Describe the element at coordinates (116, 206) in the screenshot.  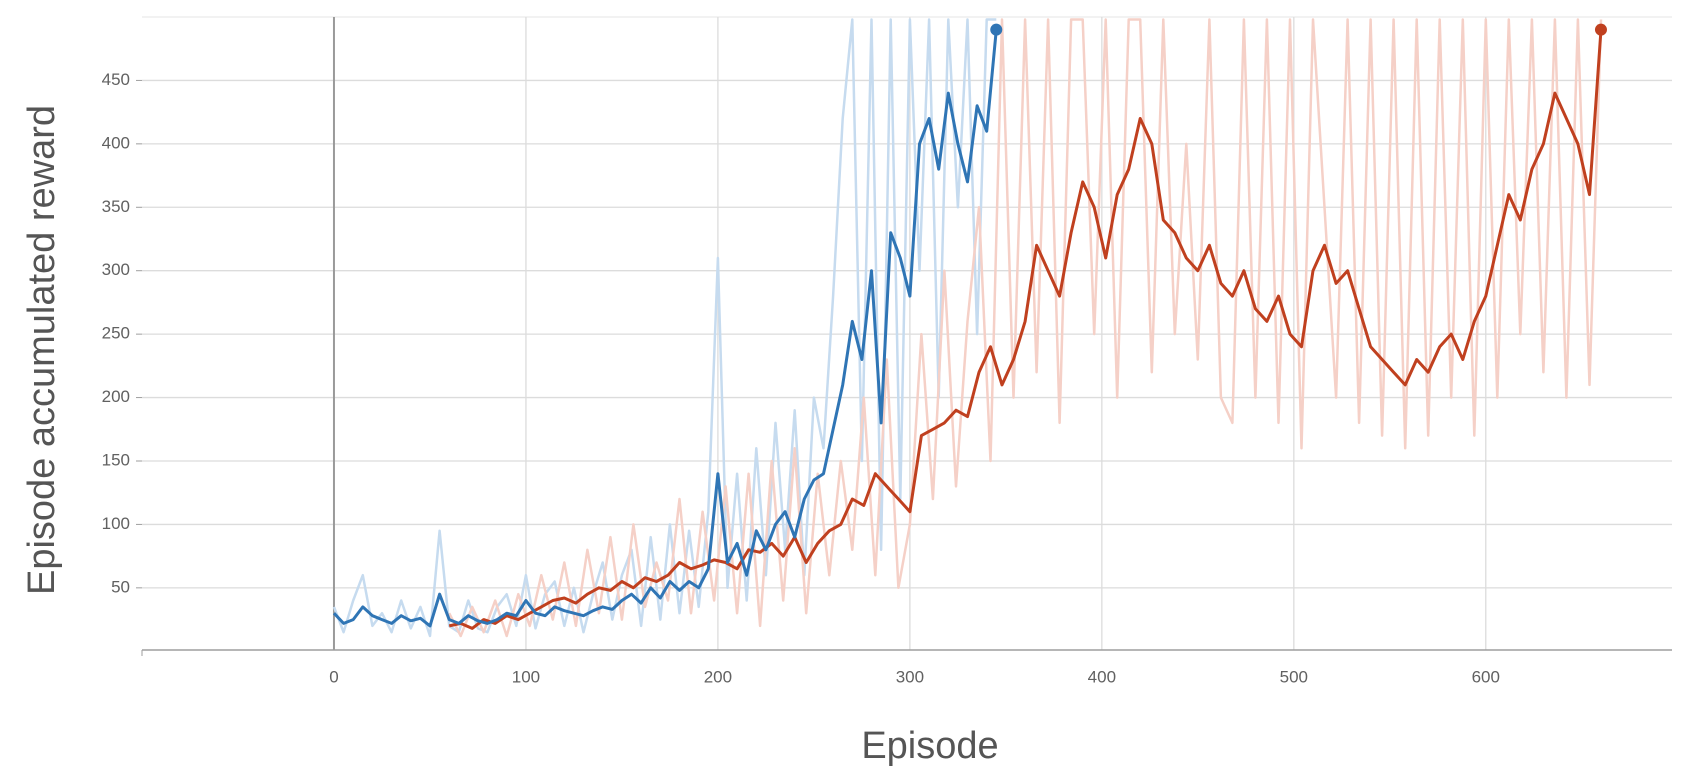
I see `y-tick-label: 350` at that location.